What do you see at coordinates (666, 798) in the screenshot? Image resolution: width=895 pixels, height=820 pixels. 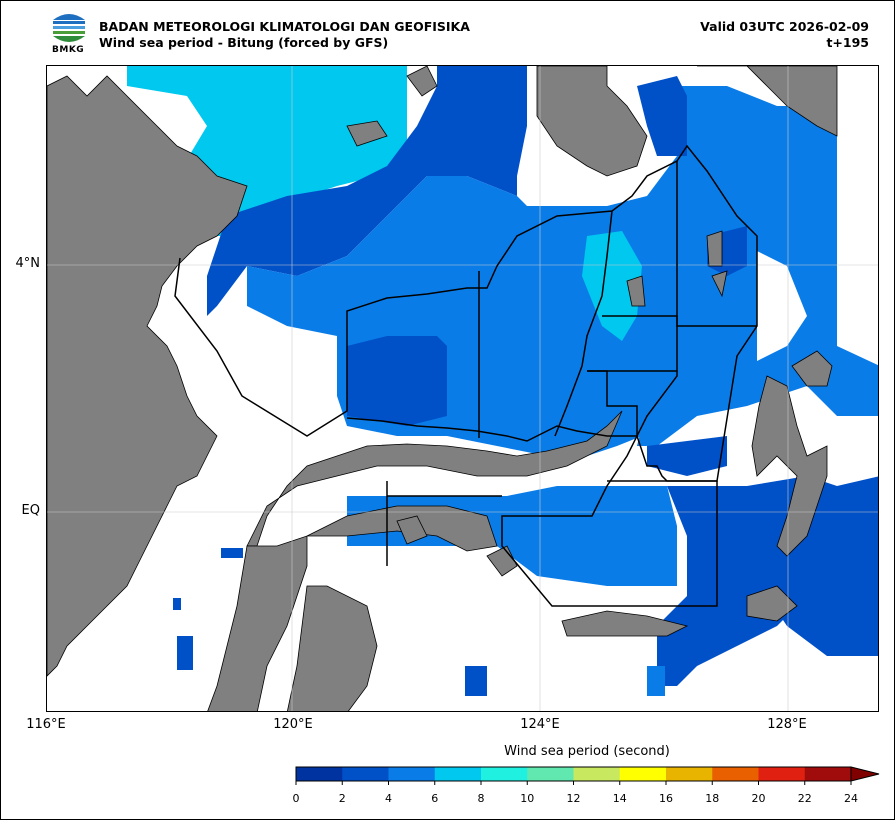 I see `colorbar-tick-label: 16` at bounding box center [666, 798].